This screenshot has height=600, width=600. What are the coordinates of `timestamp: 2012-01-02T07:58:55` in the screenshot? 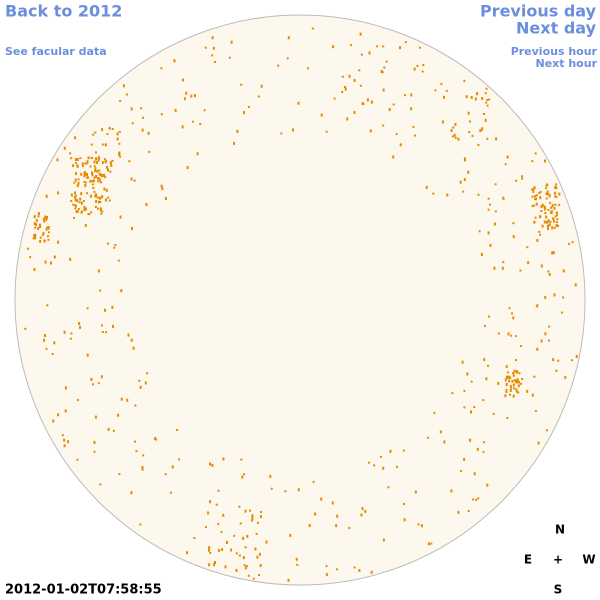 It's located at (83, 590).